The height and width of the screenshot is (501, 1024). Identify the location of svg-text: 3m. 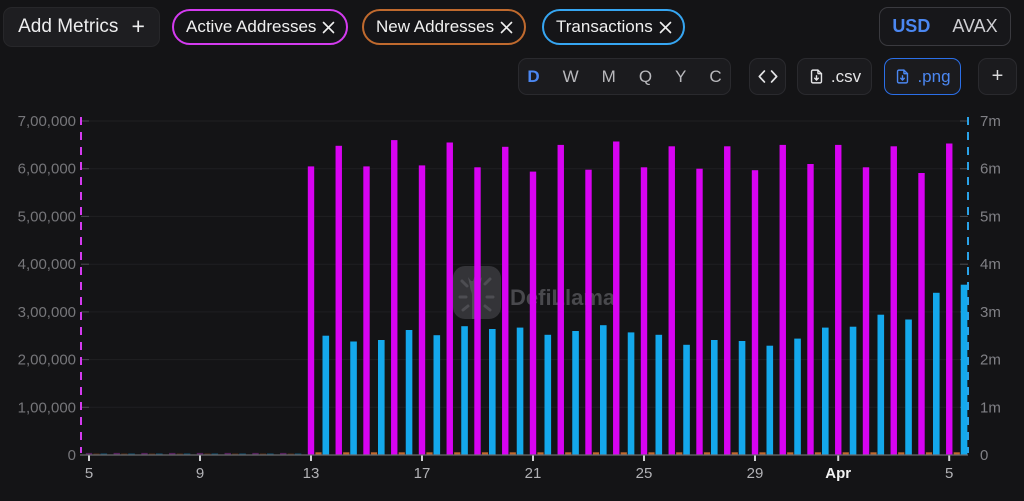
(990, 312).